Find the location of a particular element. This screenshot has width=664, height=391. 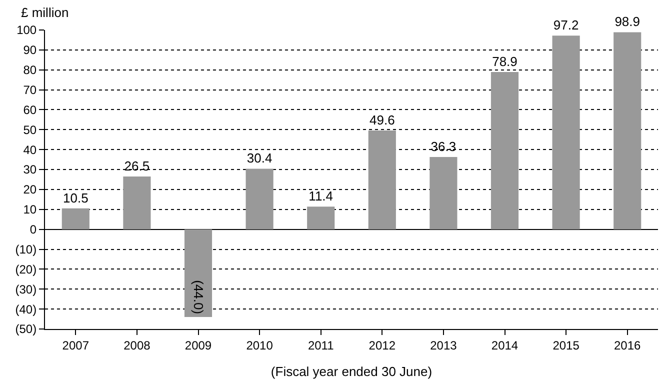

x-axis-title: (Fiscal year ended 30 June) is located at coordinates (351, 371).